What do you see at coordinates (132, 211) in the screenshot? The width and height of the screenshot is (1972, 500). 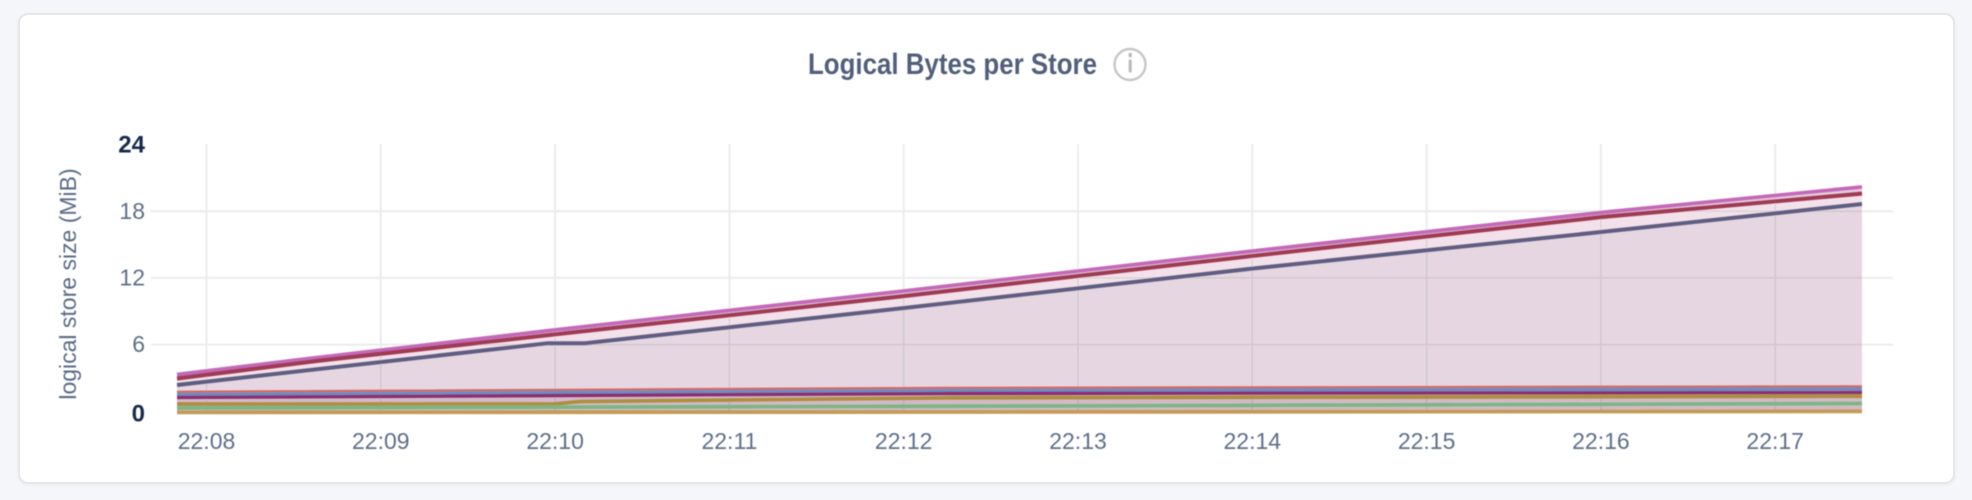 I see `svg-text: 18` at bounding box center [132, 211].